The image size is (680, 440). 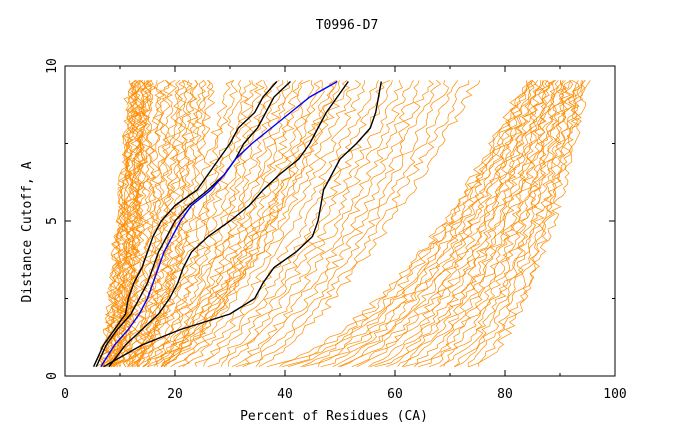 What do you see at coordinates (52, 66) in the screenshot?
I see `y-tick-label: 10` at bounding box center [52, 66].